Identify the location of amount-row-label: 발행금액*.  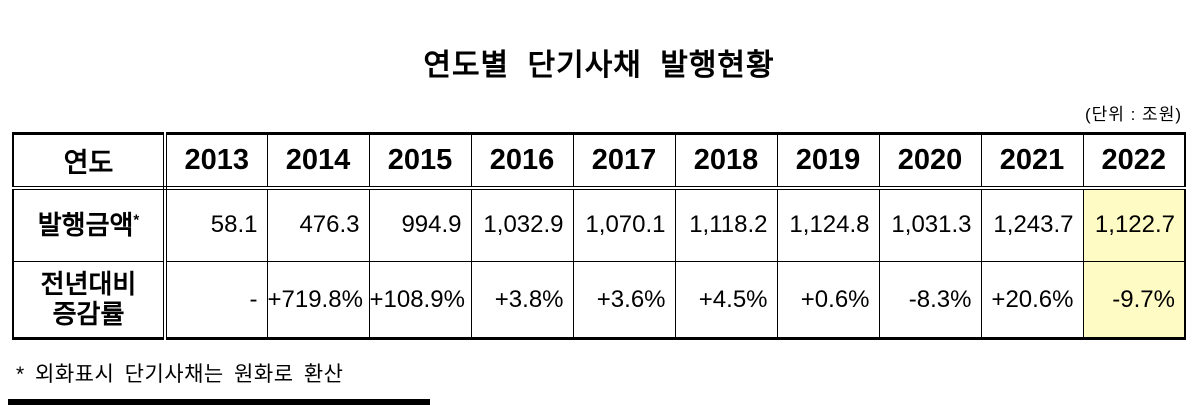
(89, 224).